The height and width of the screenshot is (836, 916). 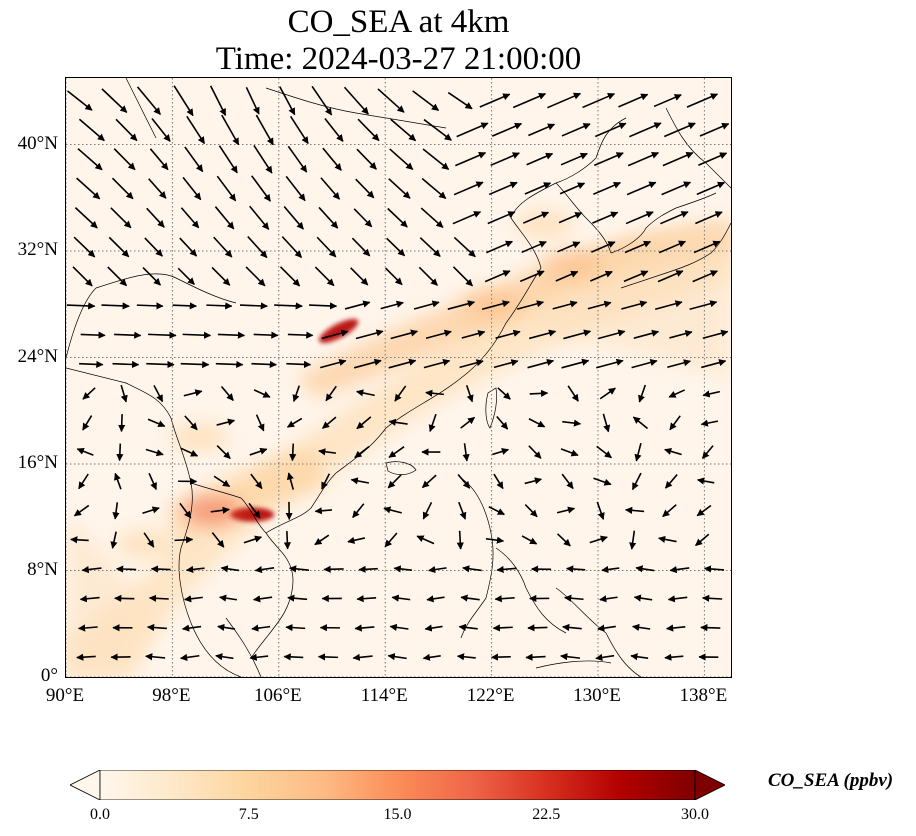 I want to click on lon-tick-label: 114°E, so click(x=384, y=695).